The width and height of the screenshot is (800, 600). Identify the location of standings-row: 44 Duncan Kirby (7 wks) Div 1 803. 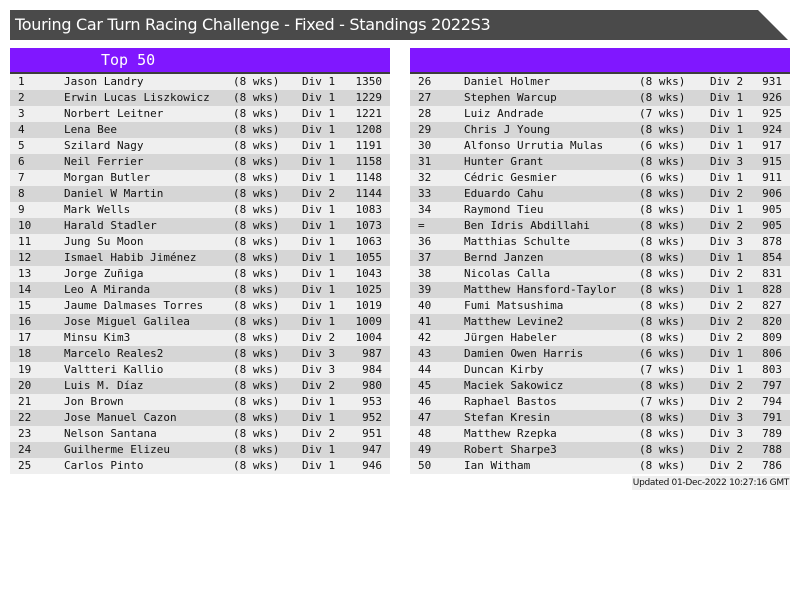
(600, 370).